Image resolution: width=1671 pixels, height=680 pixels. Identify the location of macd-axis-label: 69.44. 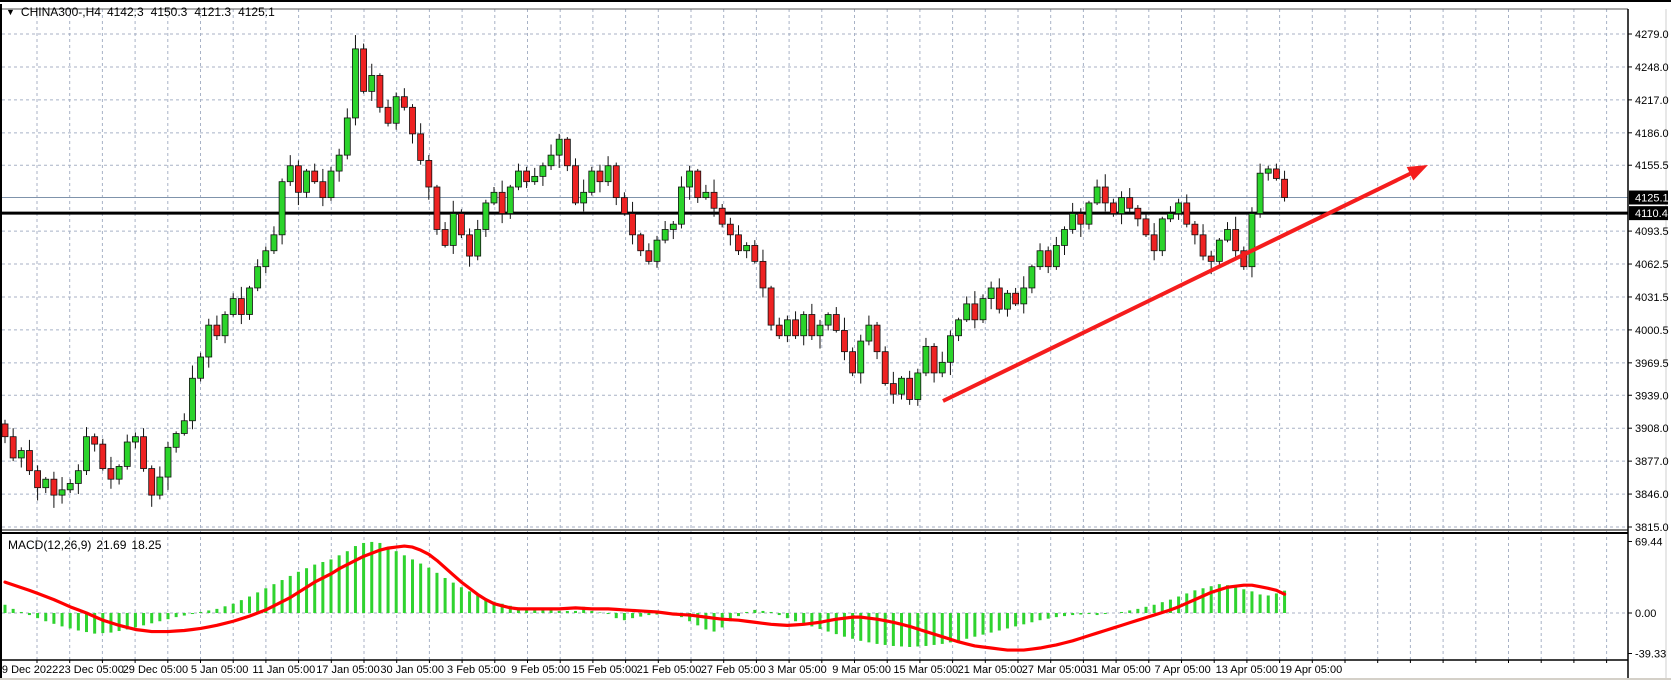
(1649, 542).